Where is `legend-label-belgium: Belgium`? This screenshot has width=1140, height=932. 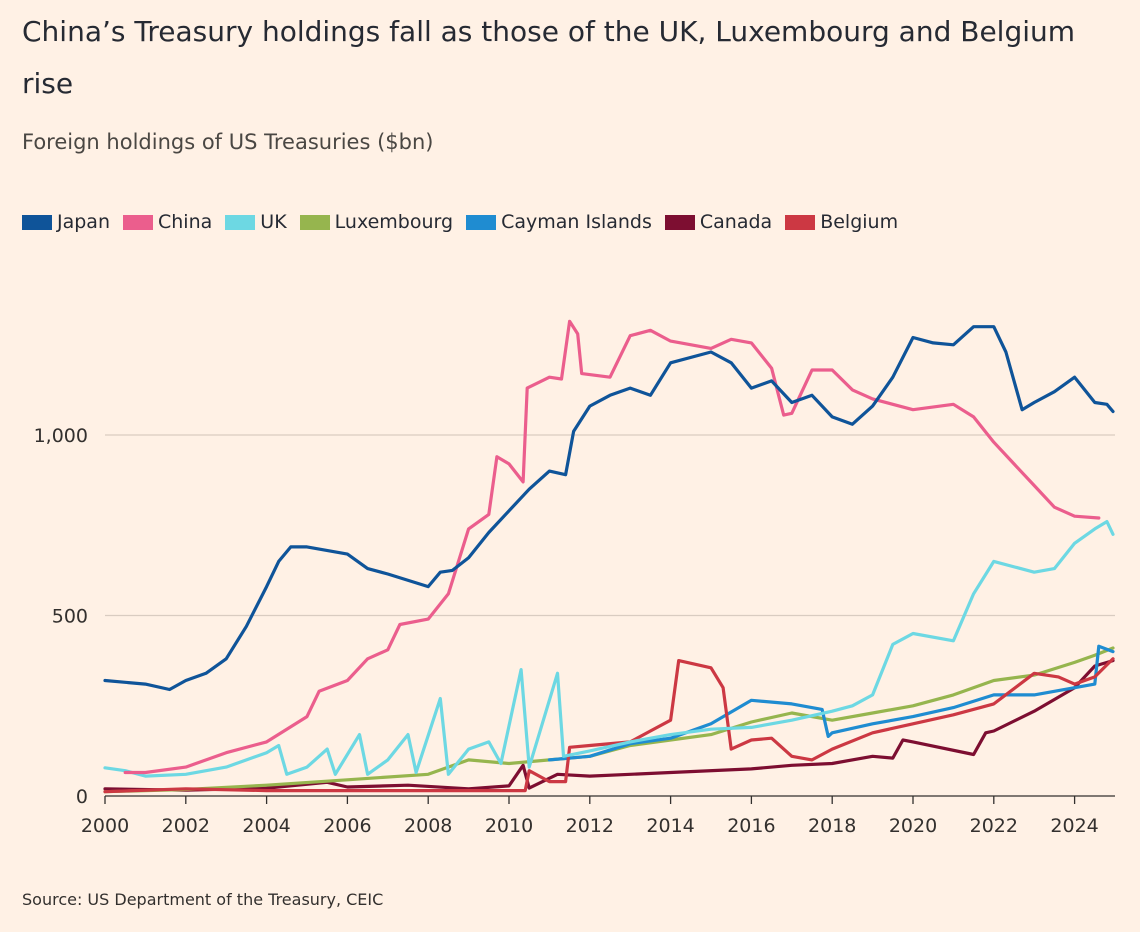 legend-label-belgium: Belgium is located at coordinates (859, 222).